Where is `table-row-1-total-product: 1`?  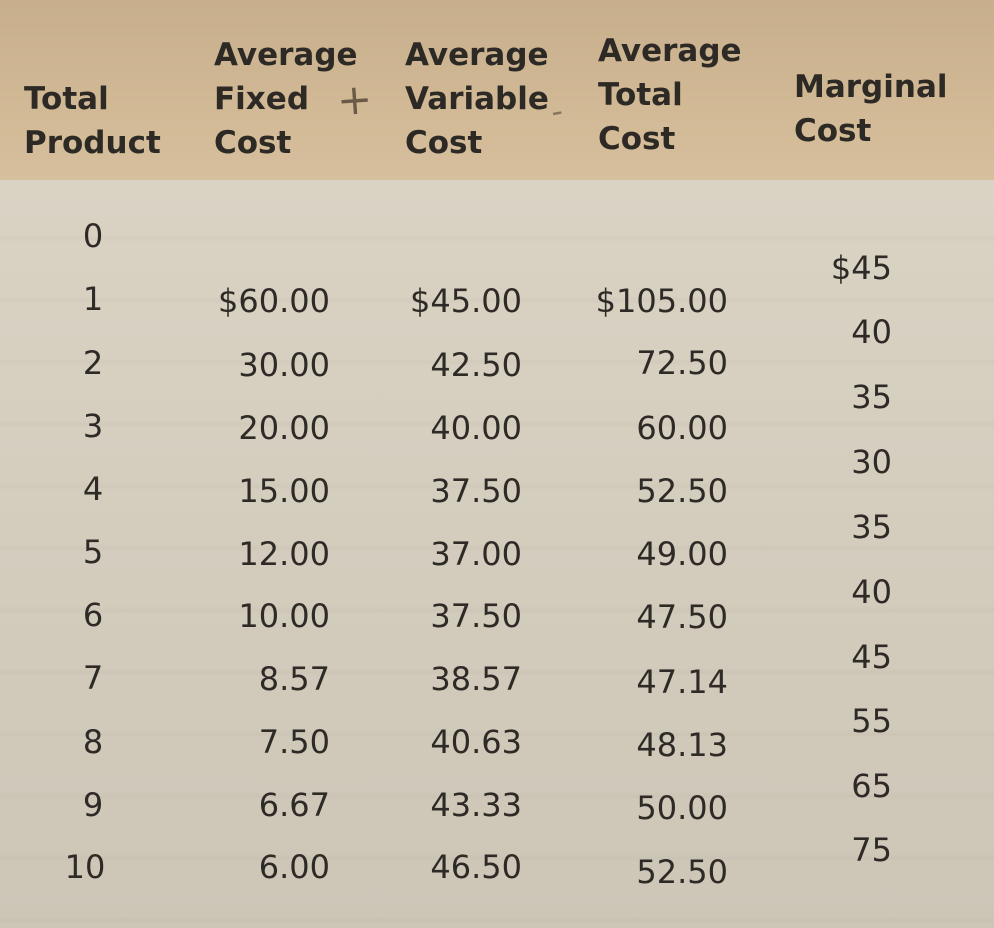
table-row-1-total-product: 1 is located at coordinates (93, 299).